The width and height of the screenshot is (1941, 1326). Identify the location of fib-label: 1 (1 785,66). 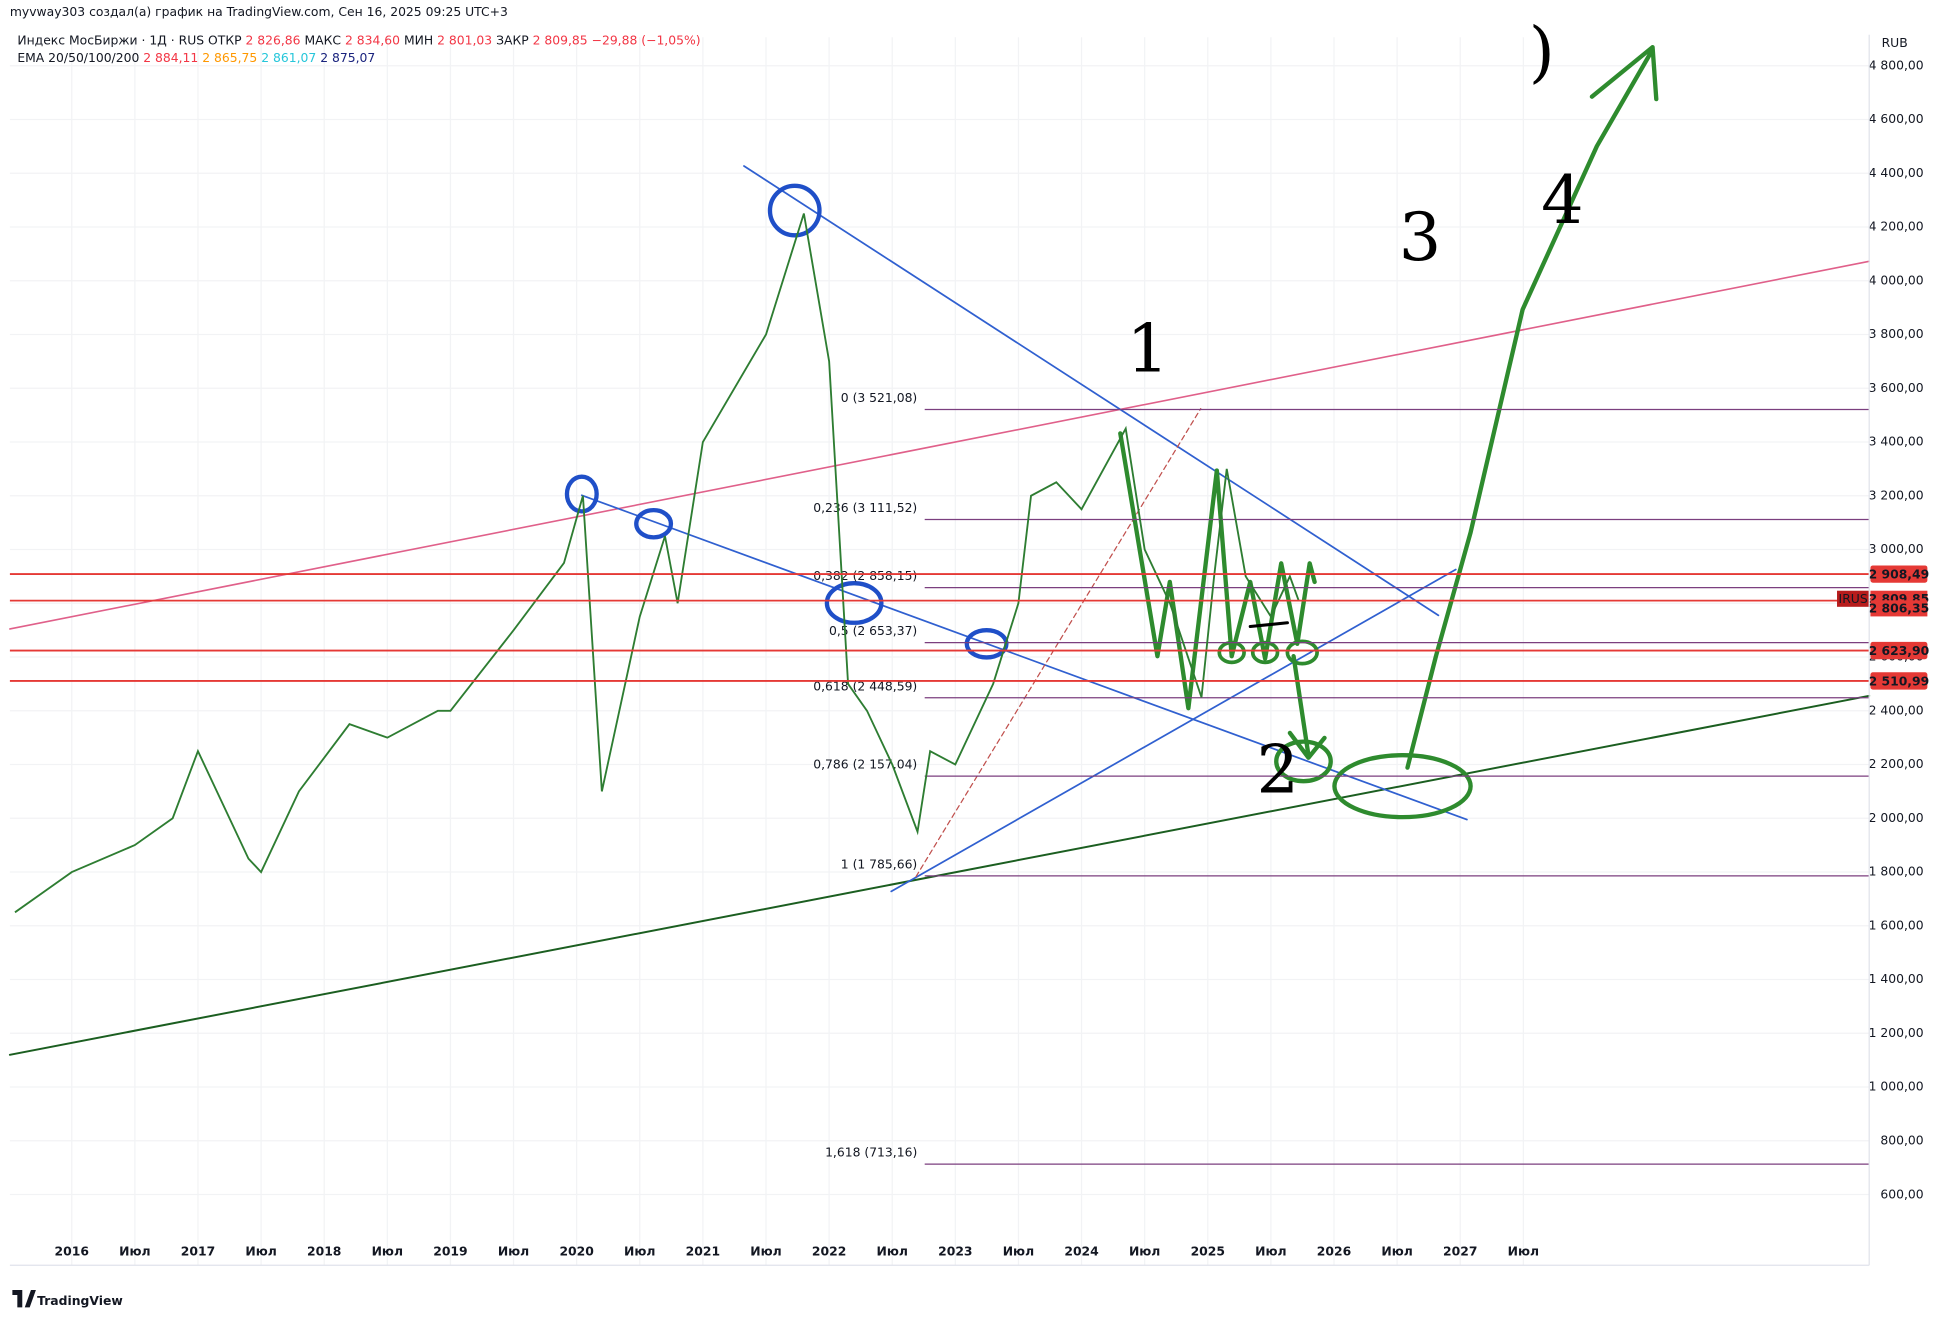
(879, 864).